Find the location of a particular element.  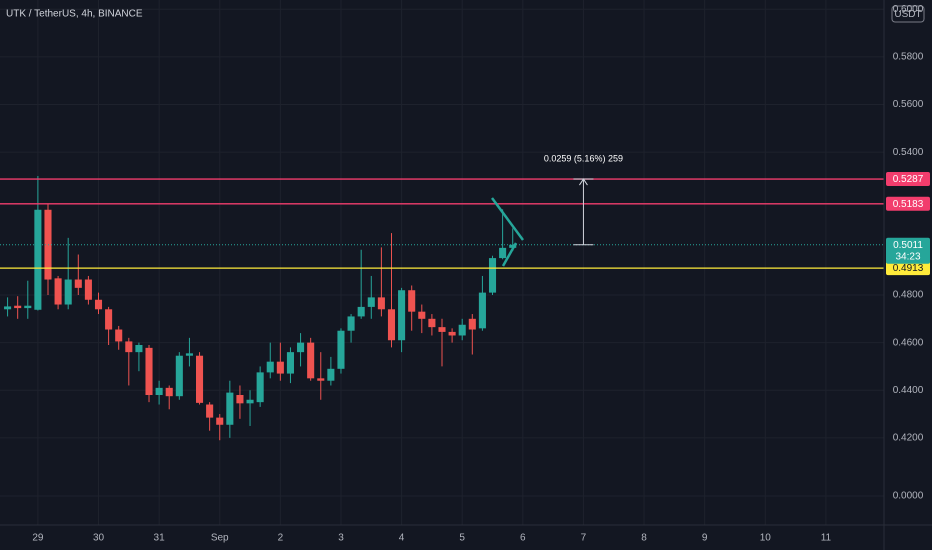

y-tick-label: 0.4200 is located at coordinates (908, 437).